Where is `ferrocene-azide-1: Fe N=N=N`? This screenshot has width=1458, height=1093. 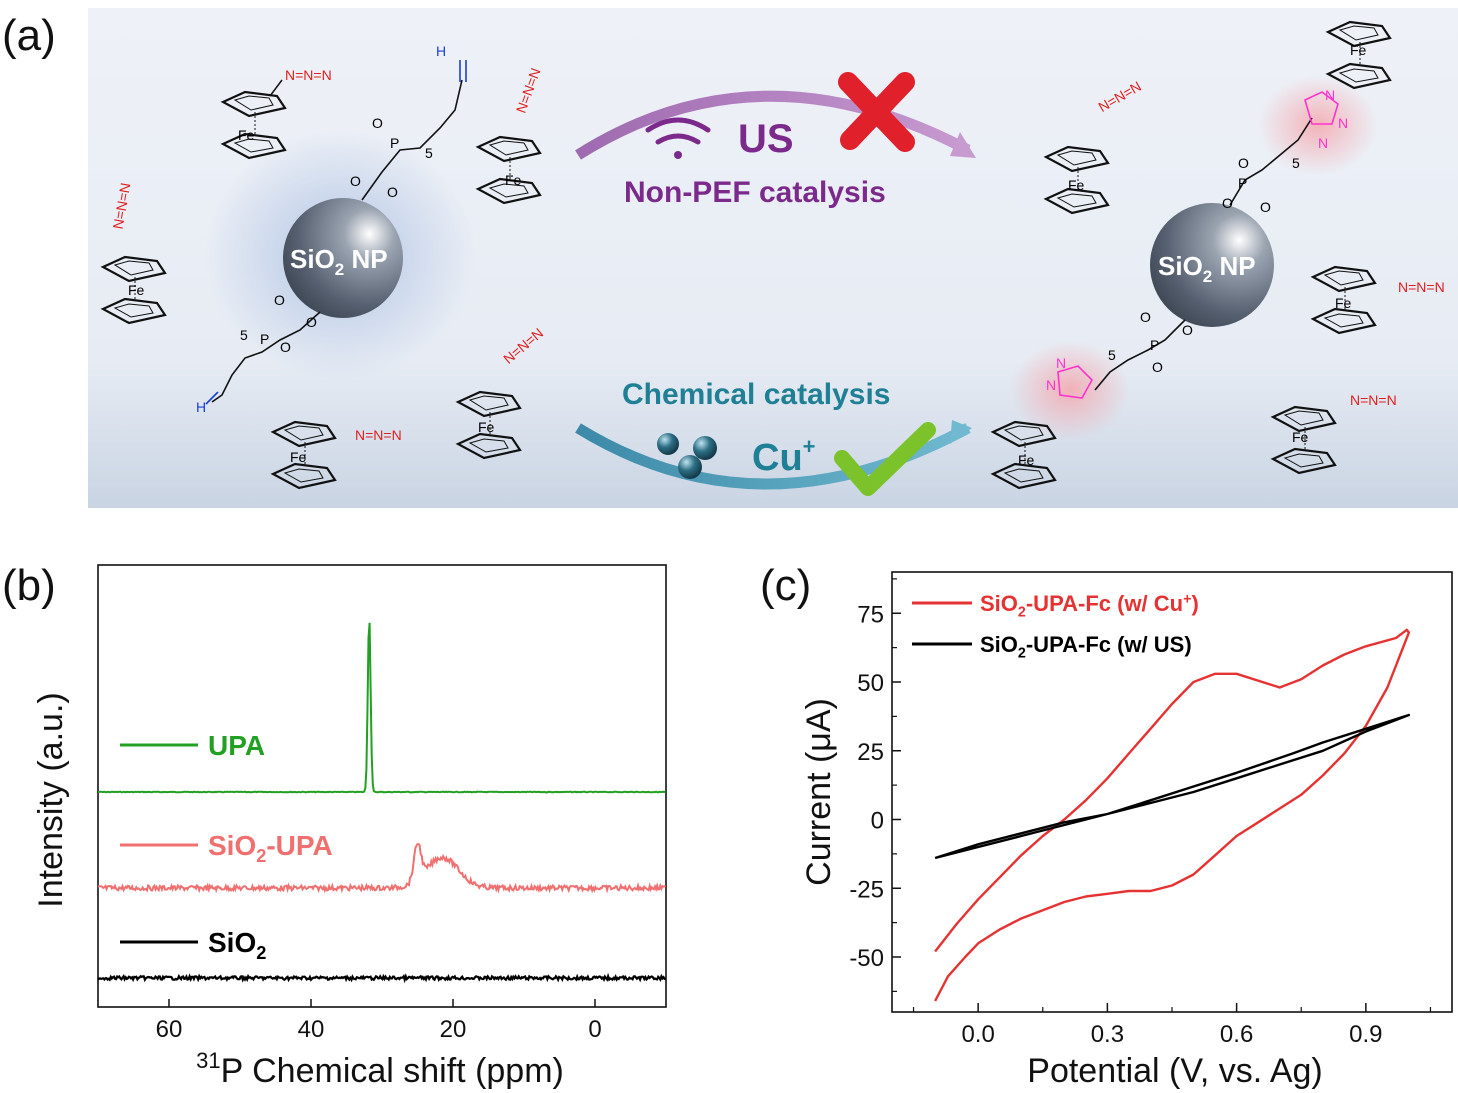
ferrocene-azide-1: Fe N=N=N is located at coordinates (276, 113).